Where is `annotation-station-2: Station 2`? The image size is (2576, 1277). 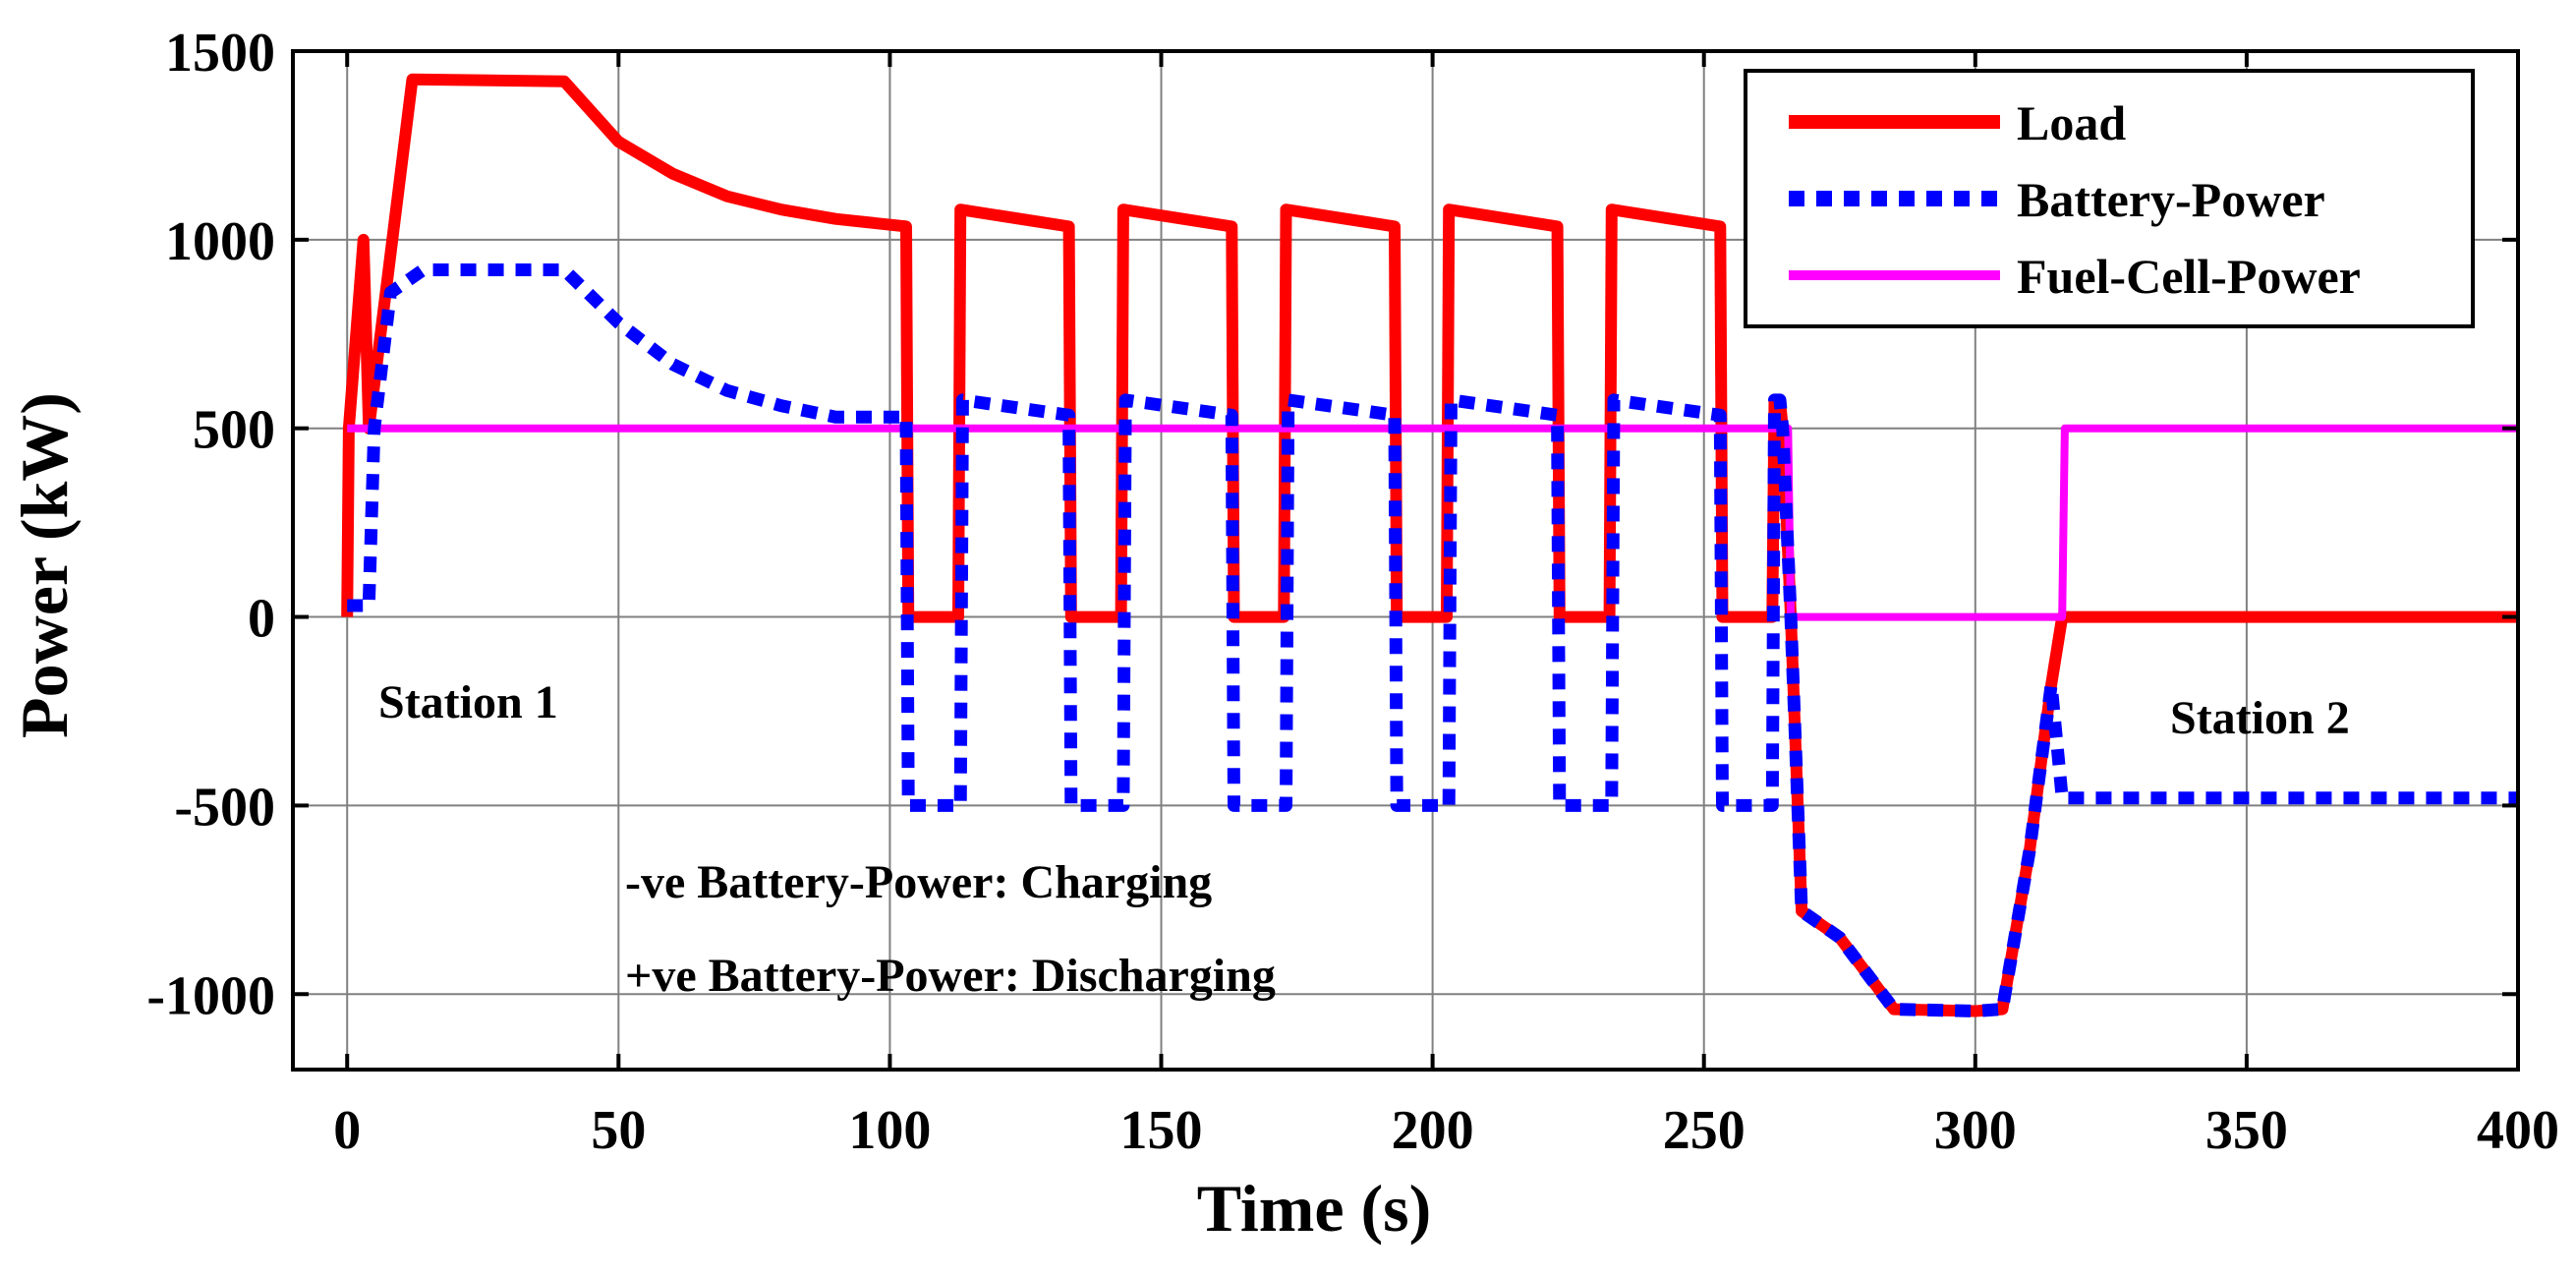
annotation-station-2: Station 2 is located at coordinates (2260, 718).